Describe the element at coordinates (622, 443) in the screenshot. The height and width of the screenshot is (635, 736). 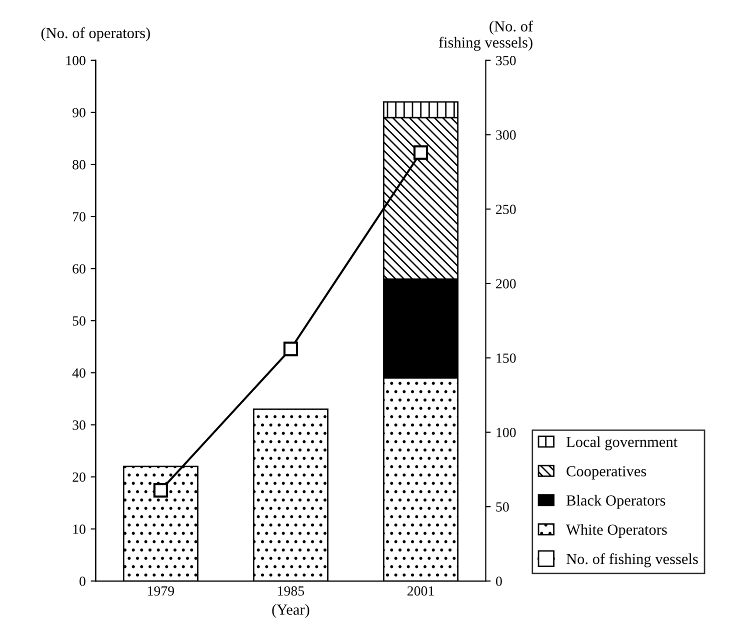
I see `legend-label: Local government` at that location.